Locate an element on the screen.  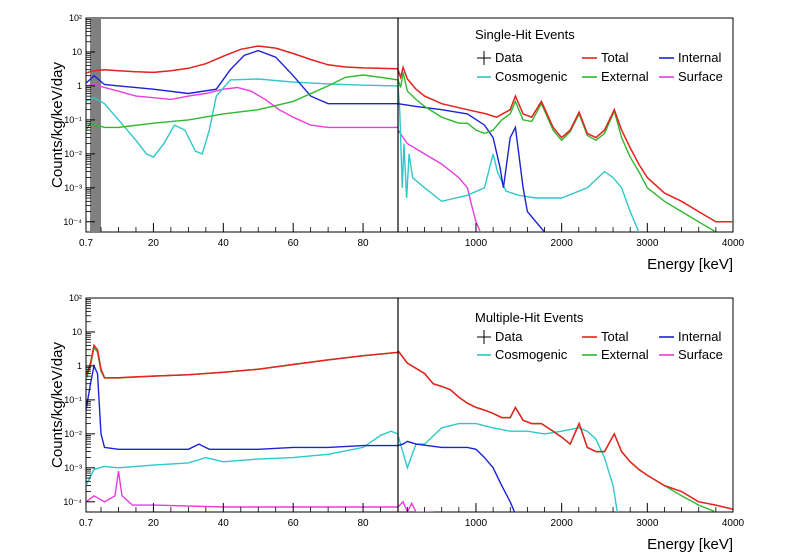
series-data-high is located at coordinates (565, 144).